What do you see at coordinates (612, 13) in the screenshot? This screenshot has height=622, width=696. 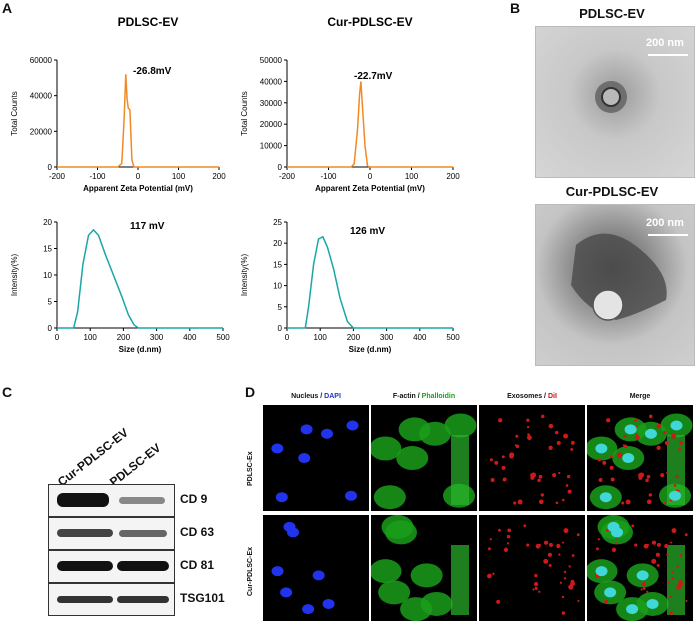 I see `tem-title-pdlsc: PDLSC-EV` at bounding box center [612, 13].